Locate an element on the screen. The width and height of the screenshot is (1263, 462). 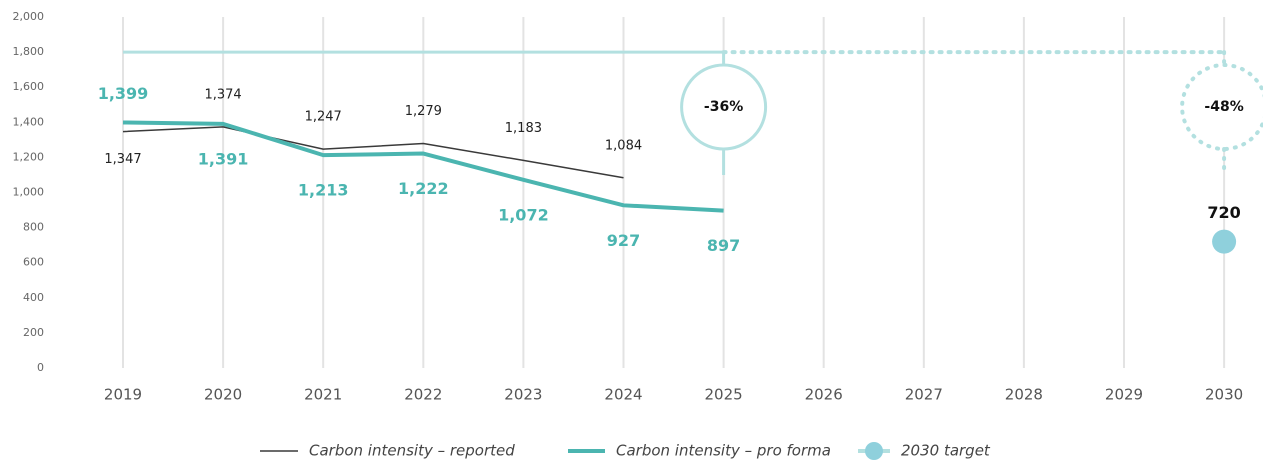
y-tick-label: 1,200 is located at coordinates (29, 156).